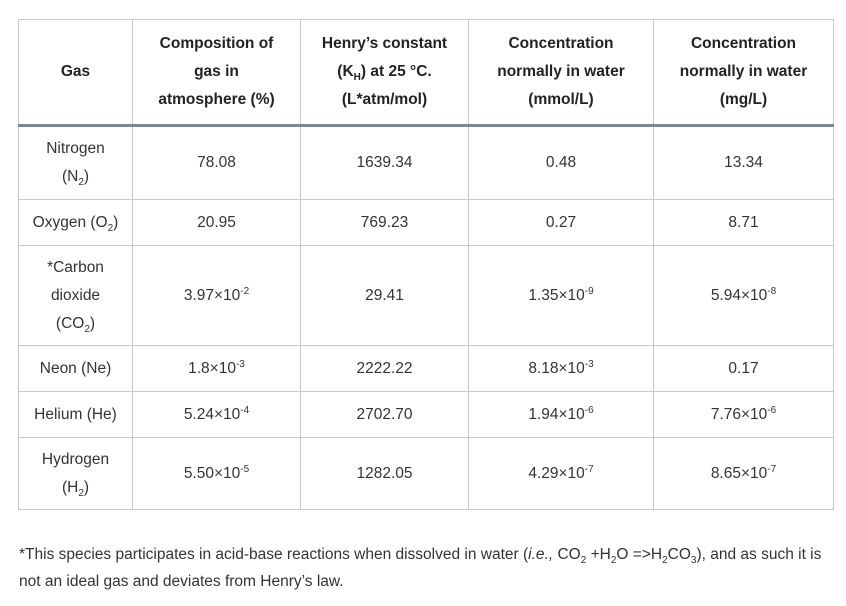 The image size is (846, 606). I want to click on table-row: Oxygen (O2) 20.95 769.23 0.27 8.71, so click(426, 222).